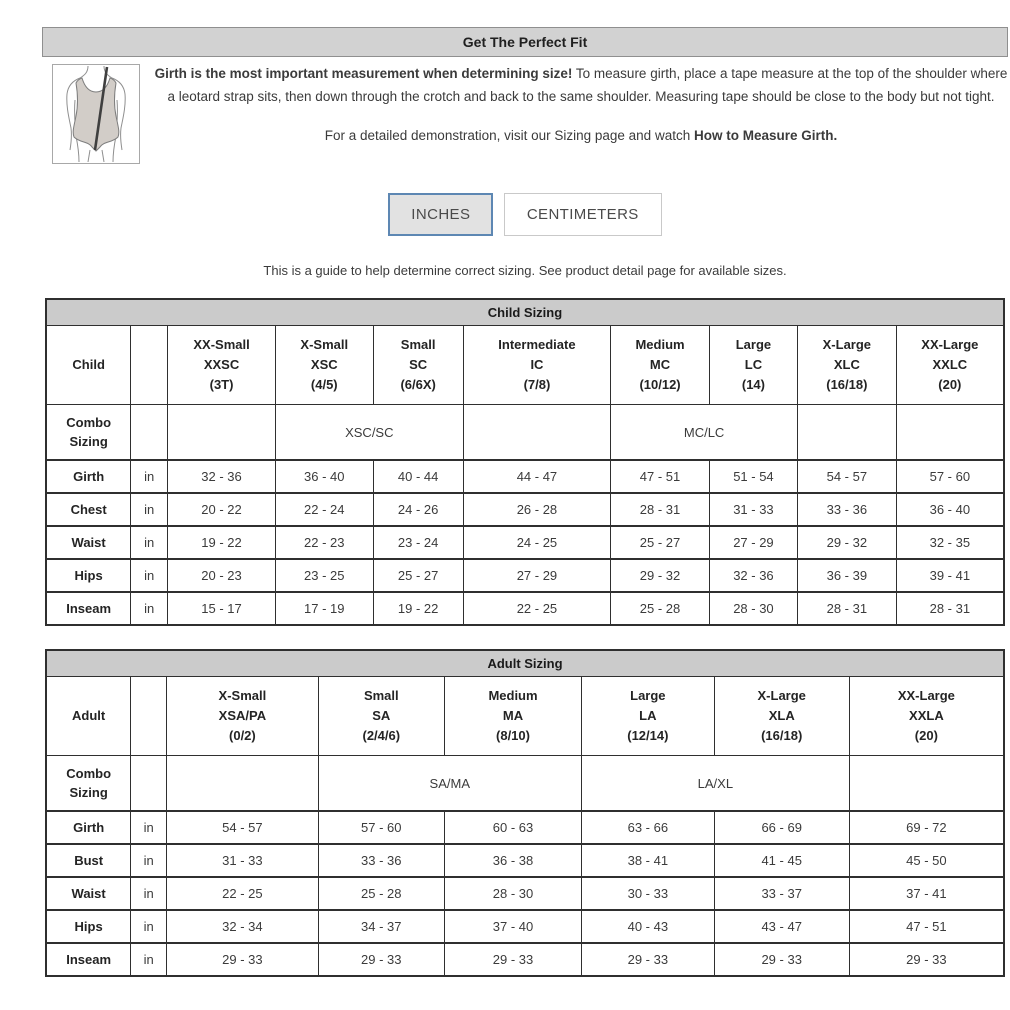 This screenshot has height=1010, width=1010. I want to click on measurement-value-cell: 36 - 40, so click(950, 509).